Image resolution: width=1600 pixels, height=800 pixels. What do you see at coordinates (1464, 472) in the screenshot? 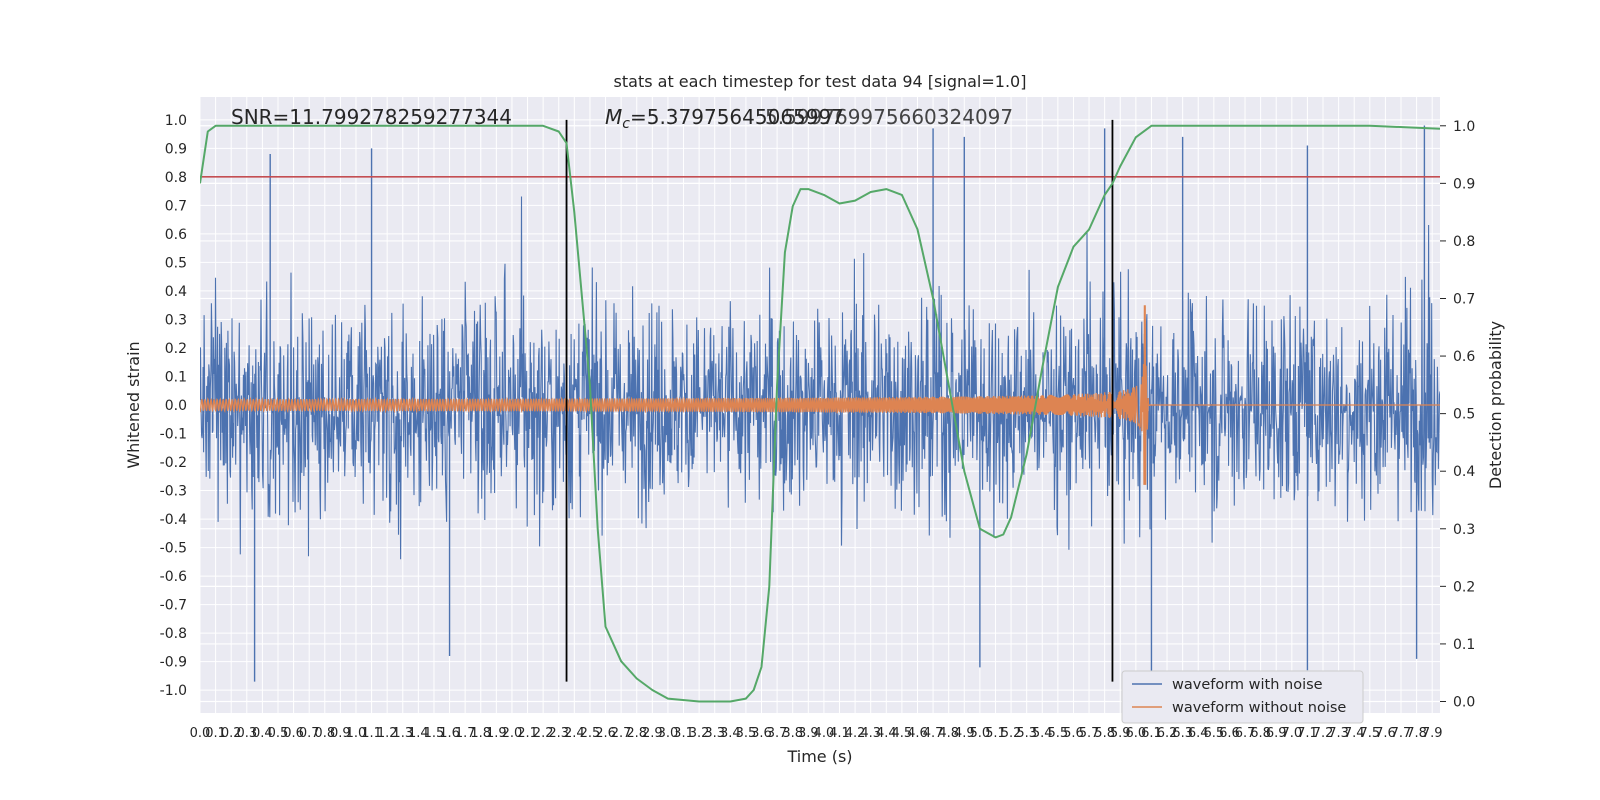
I see `y-tick-label-right: 0.4` at bounding box center [1464, 472].